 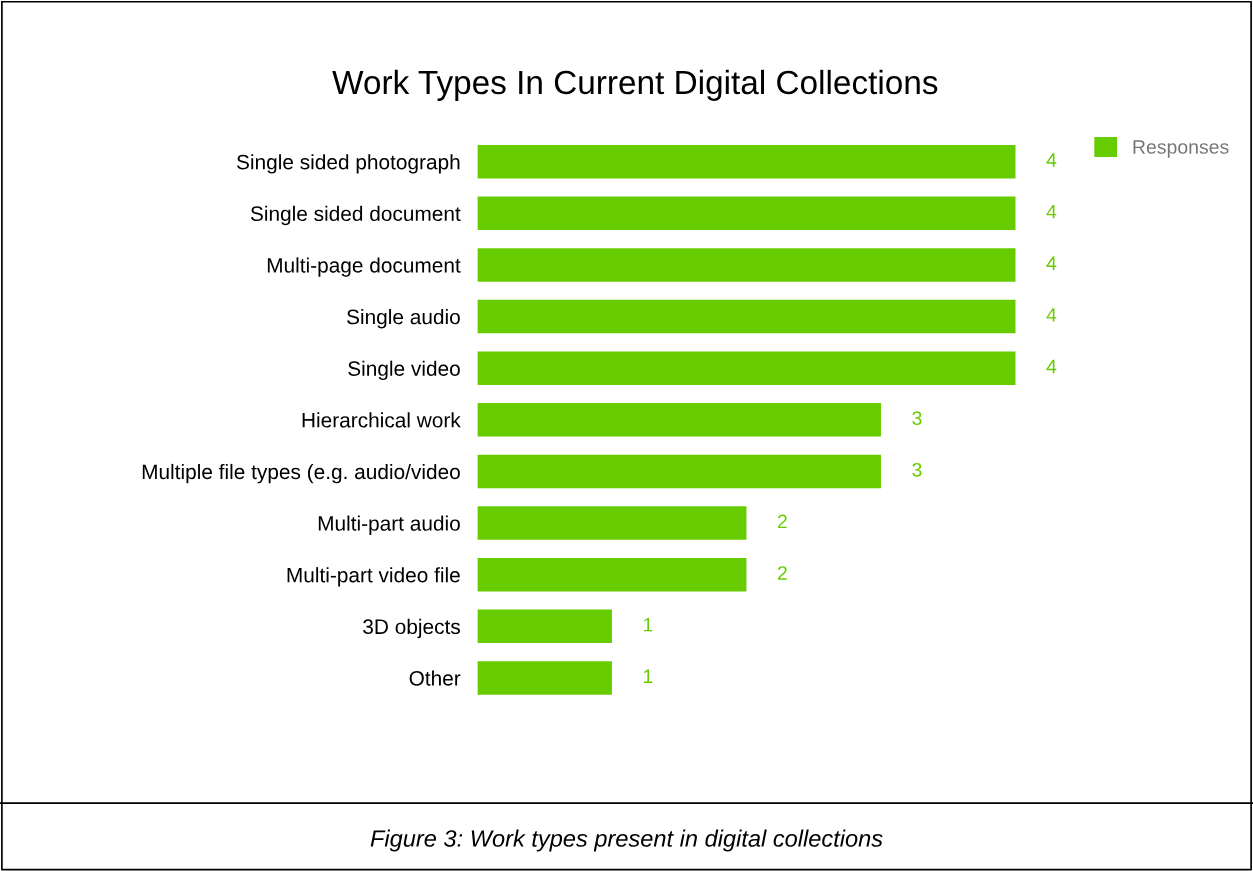 I want to click on y-tick-label: Single sided document, so click(x=355, y=215).